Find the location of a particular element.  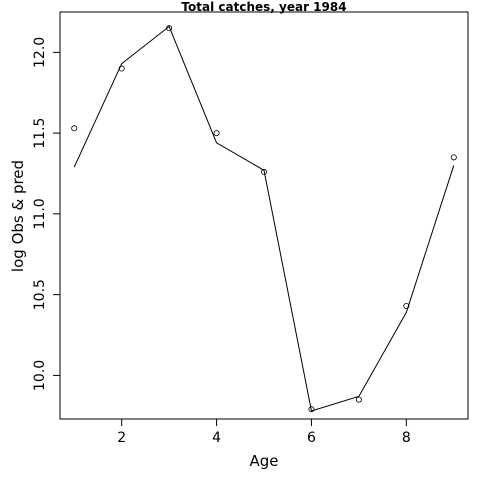

y-axis: 10.0 10.5 11.0 11.5 12.0 is located at coordinates (46, 214).